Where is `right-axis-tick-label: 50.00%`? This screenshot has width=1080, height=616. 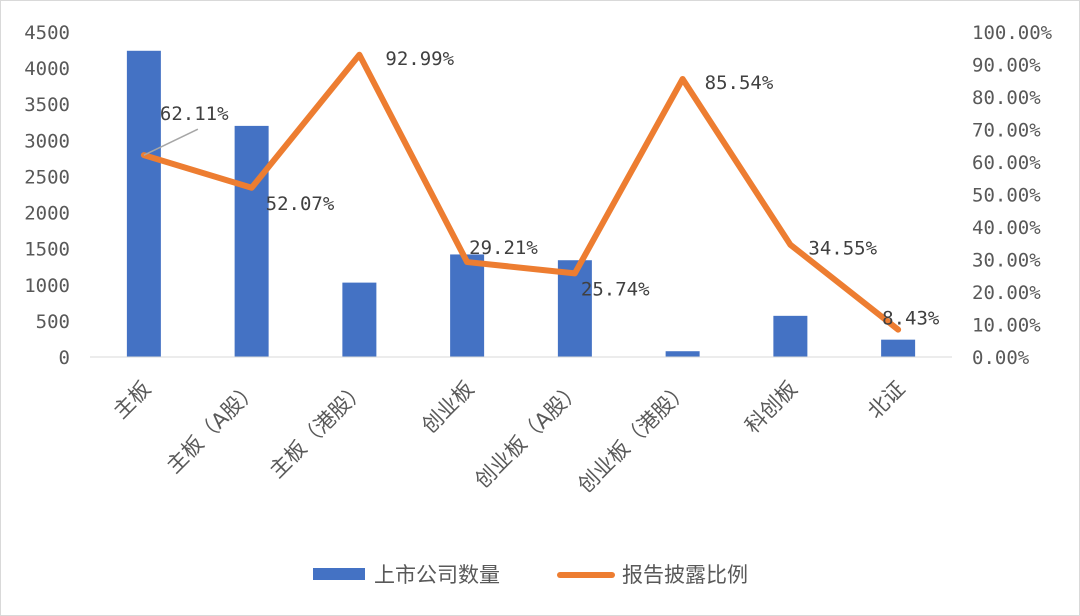 right-axis-tick-label: 50.00% is located at coordinates (1006, 196).